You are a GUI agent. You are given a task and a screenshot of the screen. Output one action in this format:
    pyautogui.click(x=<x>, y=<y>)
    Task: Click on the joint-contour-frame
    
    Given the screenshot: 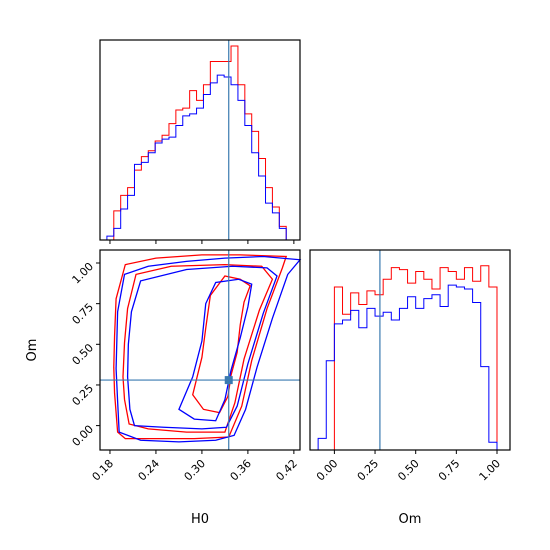 What is the action you would take?
    pyautogui.click(x=200, y=350)
    